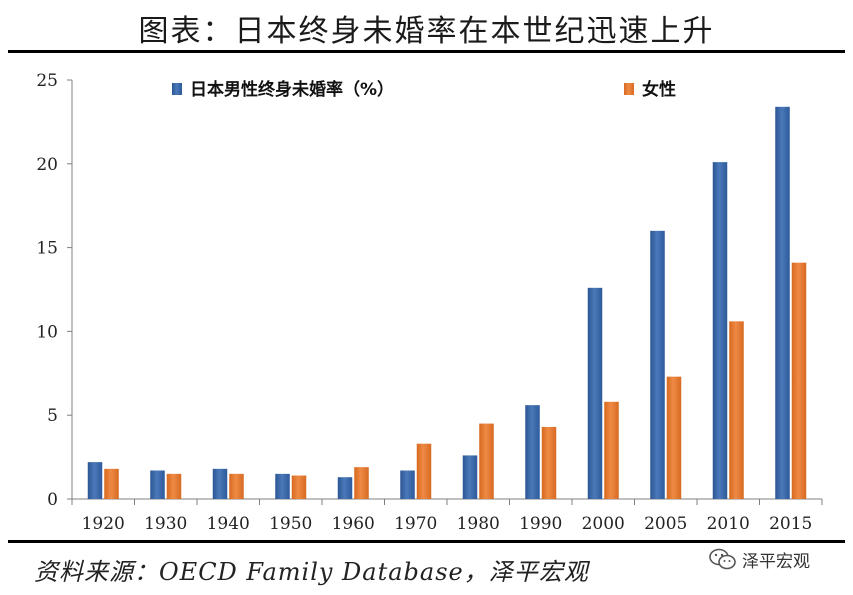 The height and width of the screenshot is (595, 853). What do you see at coordinates (629, 89) in the screenshot?
I see `legend-swatch-female` at bounding box center [629, 89].